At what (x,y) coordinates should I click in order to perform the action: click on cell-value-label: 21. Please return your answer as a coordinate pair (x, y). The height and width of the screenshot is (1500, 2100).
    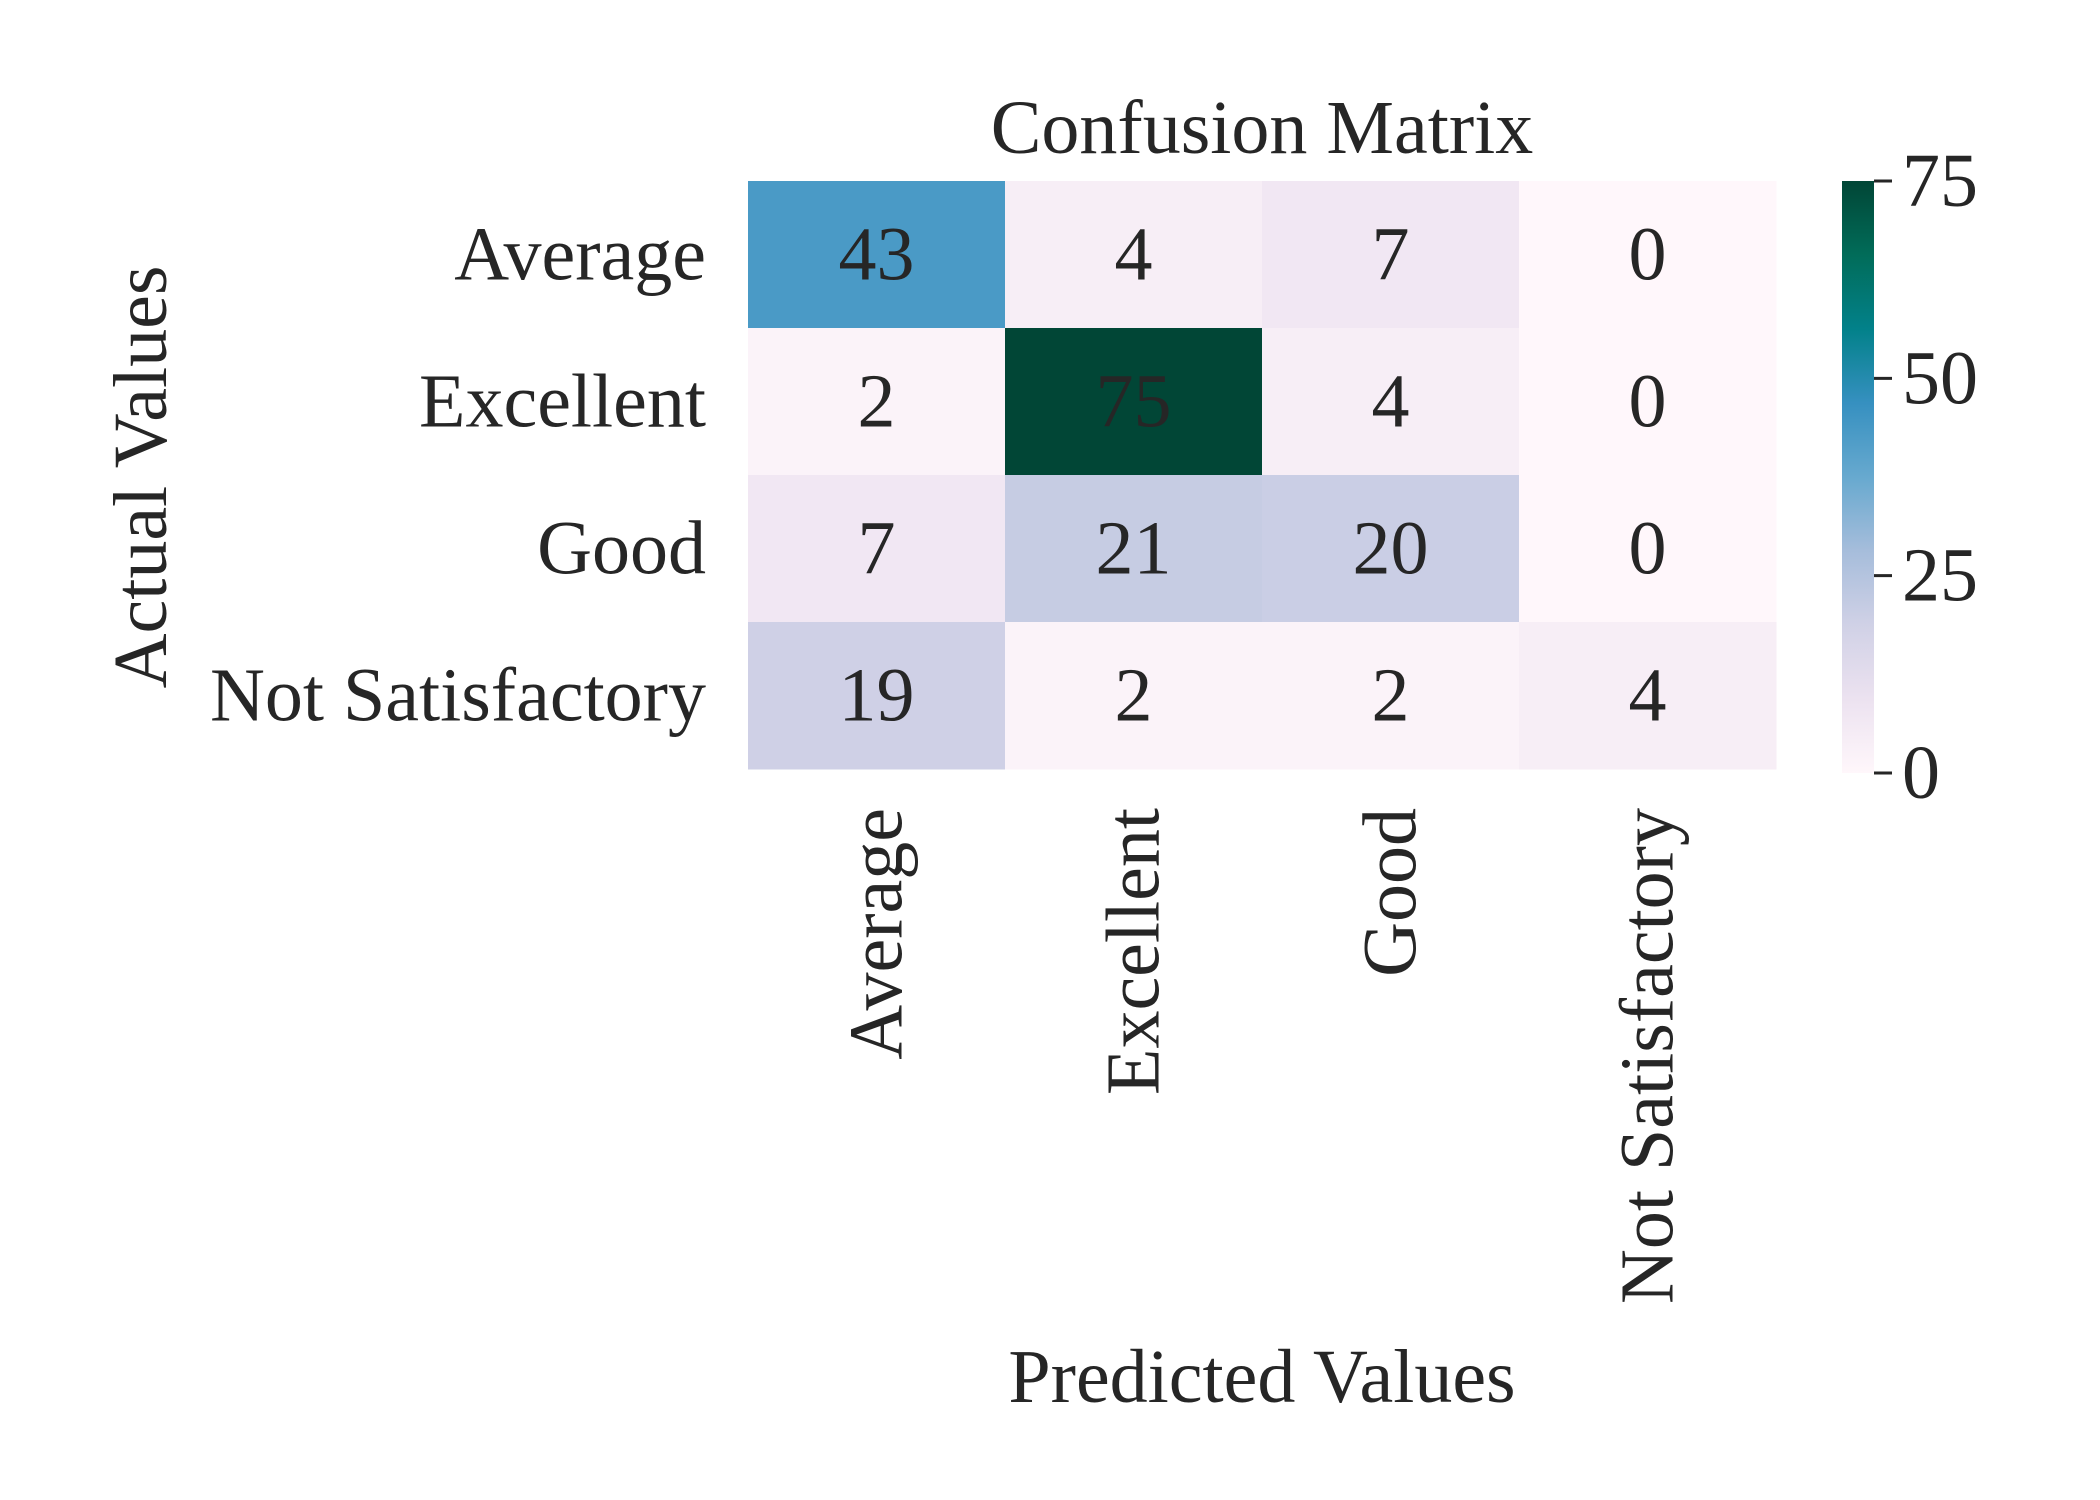
    Looking at the image, I should click on (1134, 549).